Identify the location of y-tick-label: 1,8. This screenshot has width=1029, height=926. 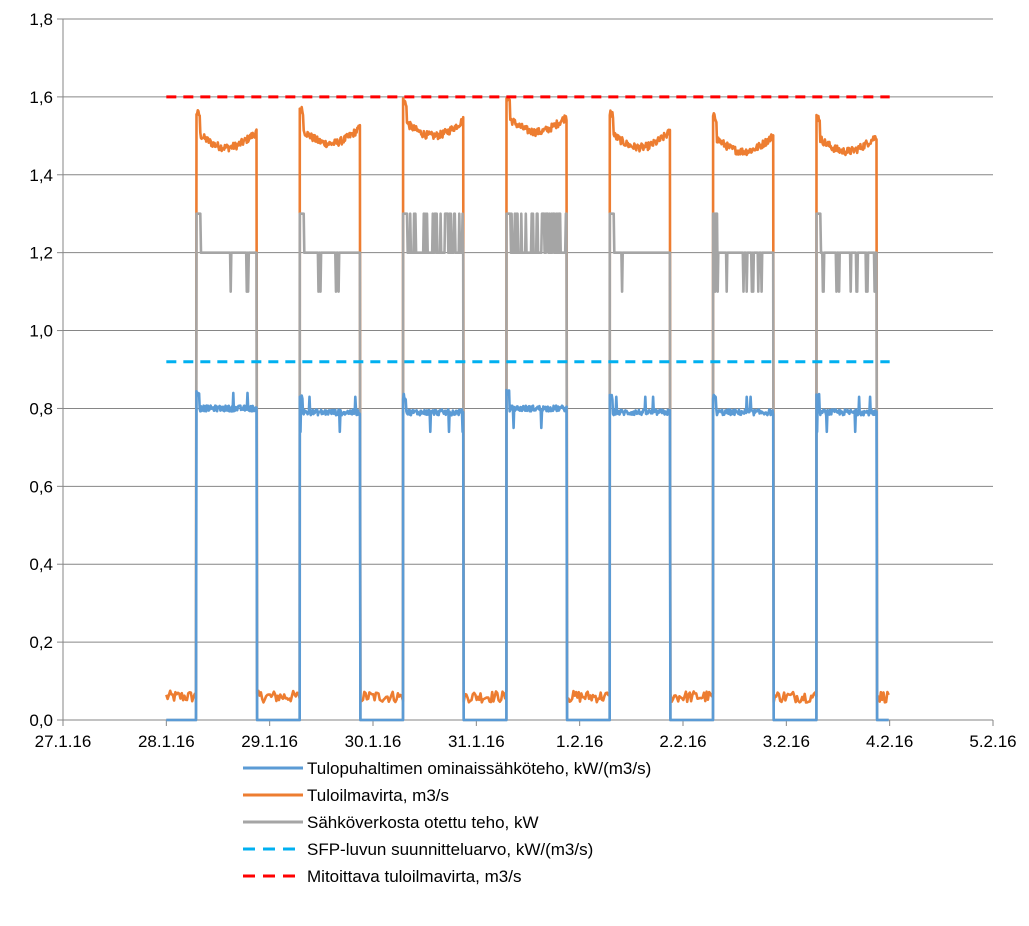
(41, 19).